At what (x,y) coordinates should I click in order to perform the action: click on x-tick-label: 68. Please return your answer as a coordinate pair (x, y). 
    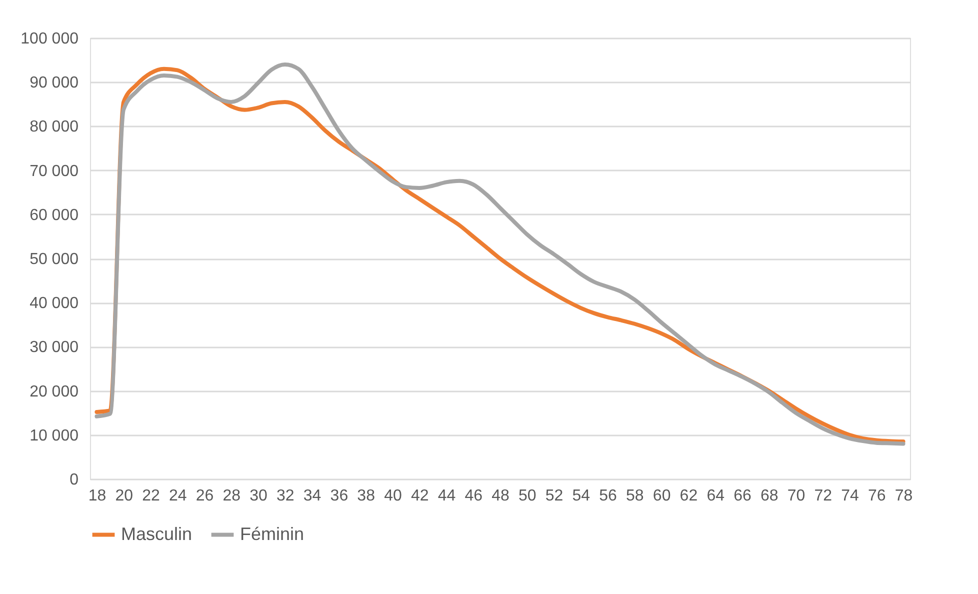
    Looking at the image, I should click on (769, 496).